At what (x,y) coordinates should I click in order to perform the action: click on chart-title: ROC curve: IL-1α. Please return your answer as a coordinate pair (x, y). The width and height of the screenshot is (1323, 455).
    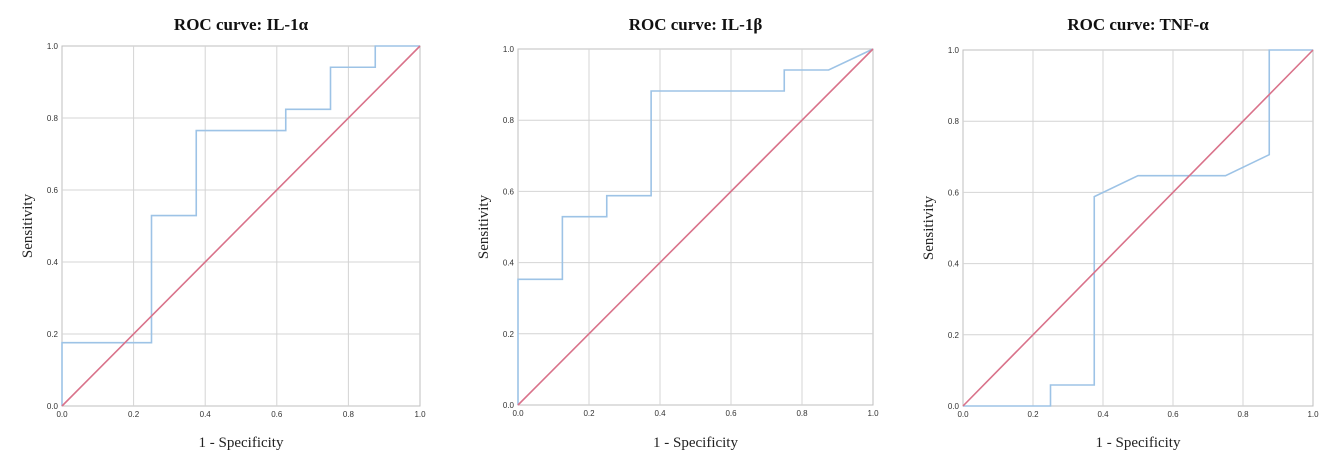
    Looking at the image, I should click on (241, 24).